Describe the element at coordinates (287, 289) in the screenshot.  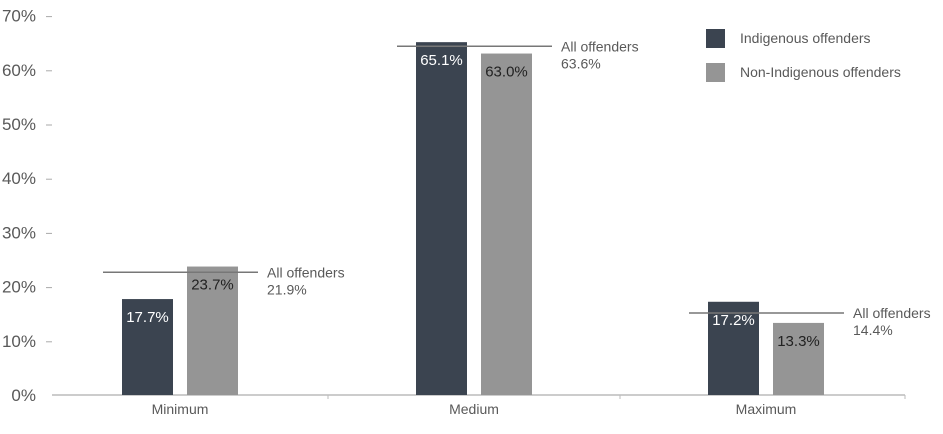
I see `all-offenders-value: 21.9%` at that location.